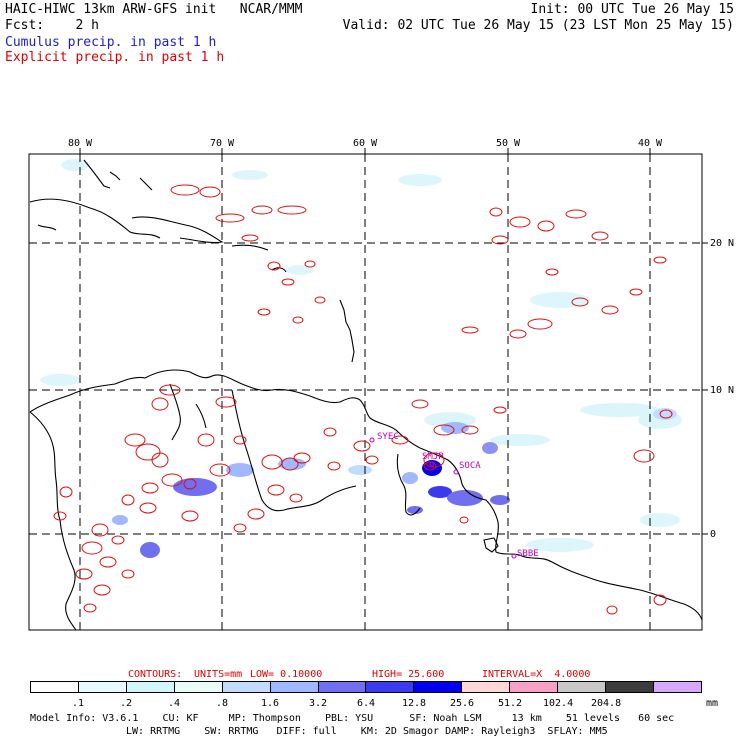  Describe the element at coordinates (712, 703) in the screenshot. I see `colorbar-unit: mm` at that location.